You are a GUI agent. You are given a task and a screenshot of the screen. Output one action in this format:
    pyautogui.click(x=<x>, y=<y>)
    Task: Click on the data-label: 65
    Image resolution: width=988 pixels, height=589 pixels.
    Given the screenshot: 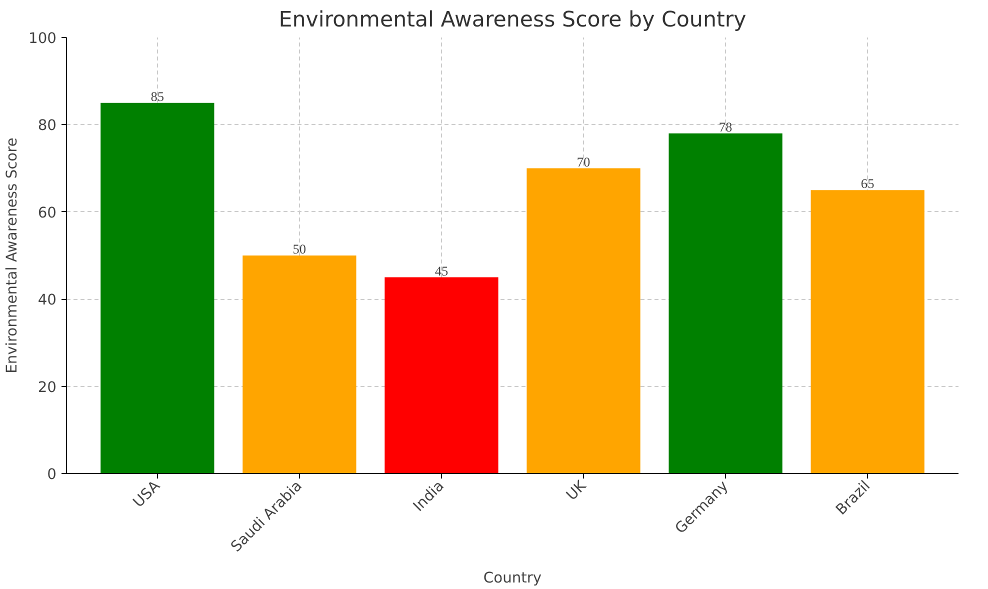 What is the action you would take?
    pyautogui.click(x=867, y=184)
    